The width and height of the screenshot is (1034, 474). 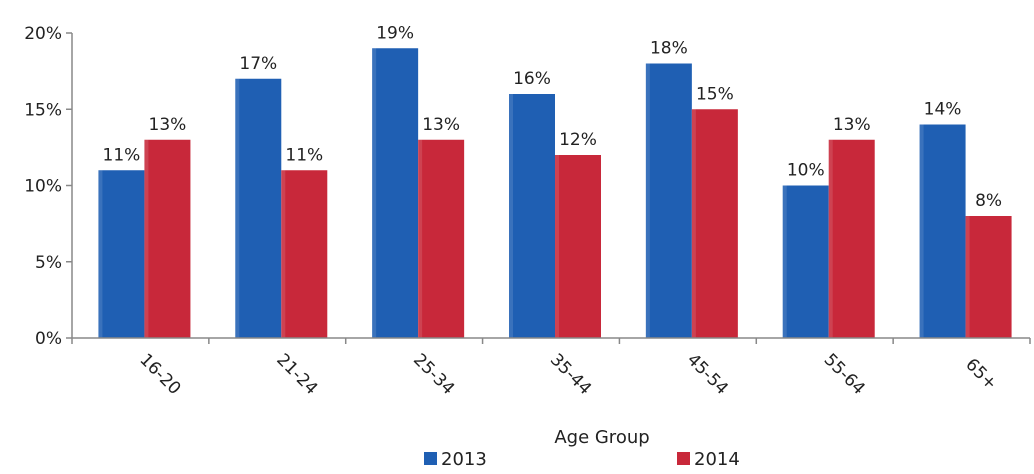 I want to click on bar-2013-65+, so click(x=942, y=231).